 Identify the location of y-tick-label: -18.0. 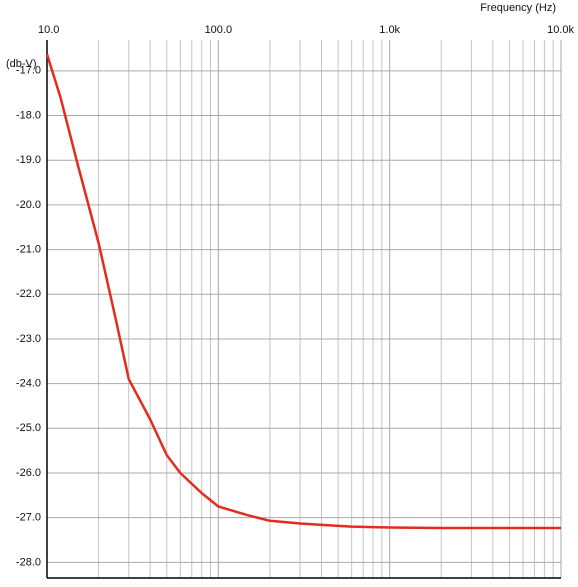
(28, 115).